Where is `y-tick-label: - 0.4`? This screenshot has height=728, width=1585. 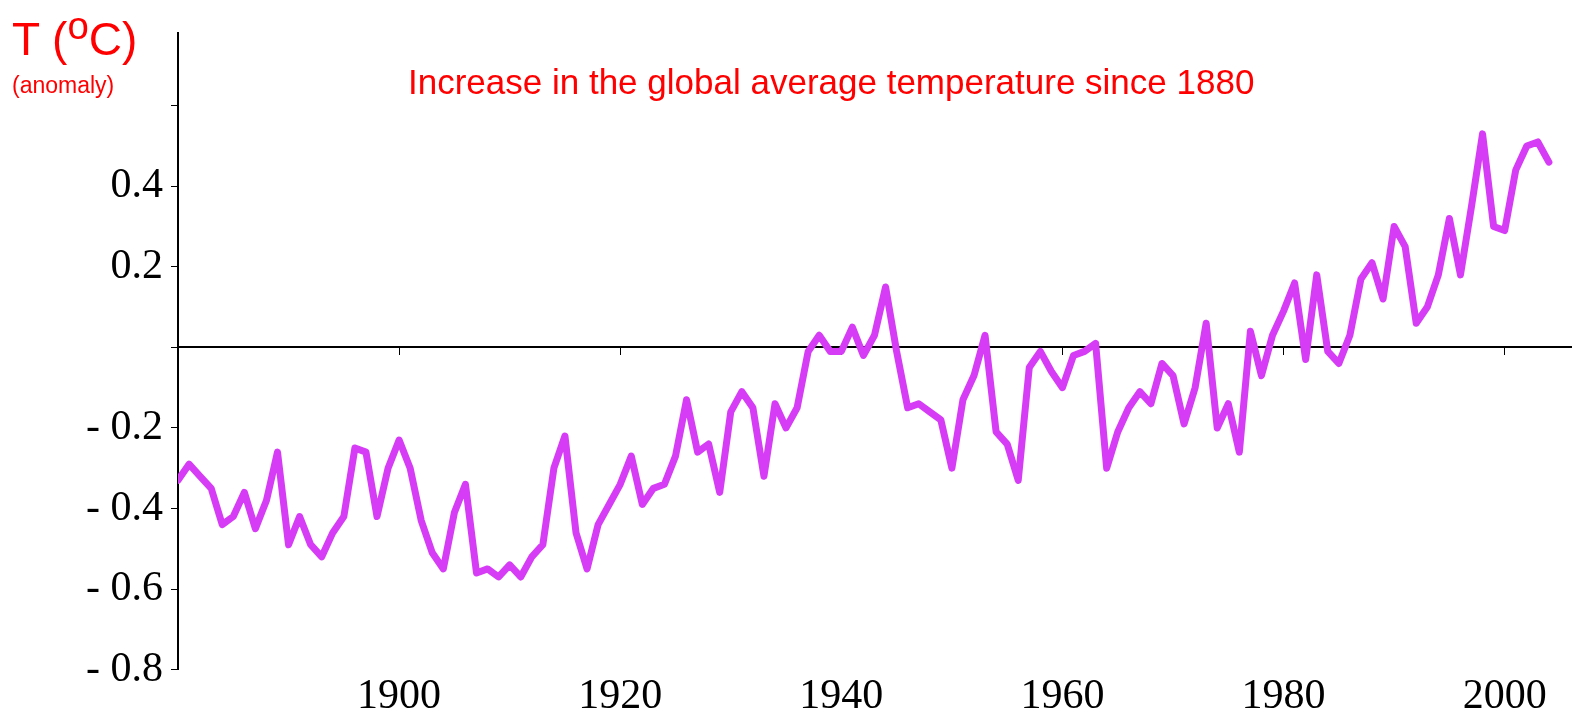 y-tick-label: - 0.4 is located at coordinates (124, 505).